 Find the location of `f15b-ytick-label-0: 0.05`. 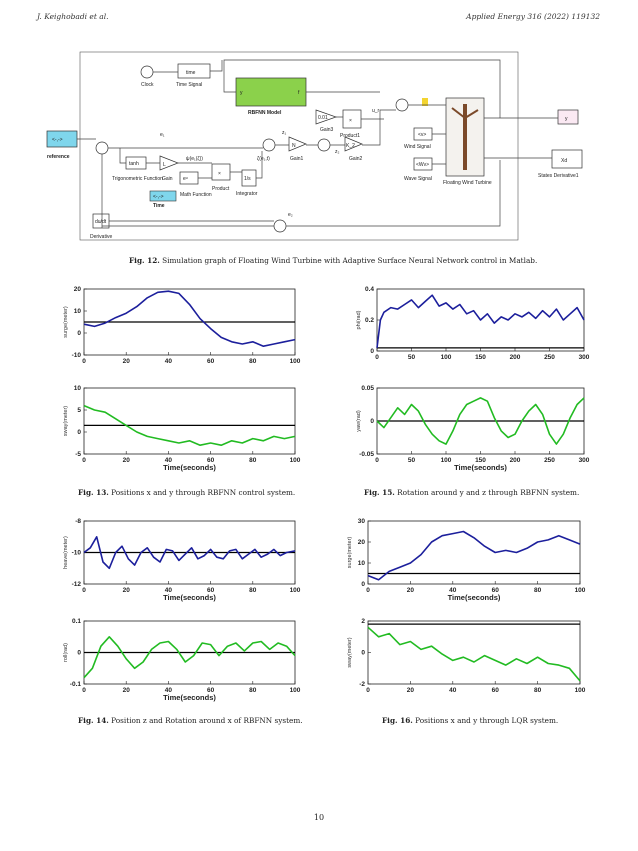

f15b-ytick-label-0: 0.05 is located at coordinates (367, 388).